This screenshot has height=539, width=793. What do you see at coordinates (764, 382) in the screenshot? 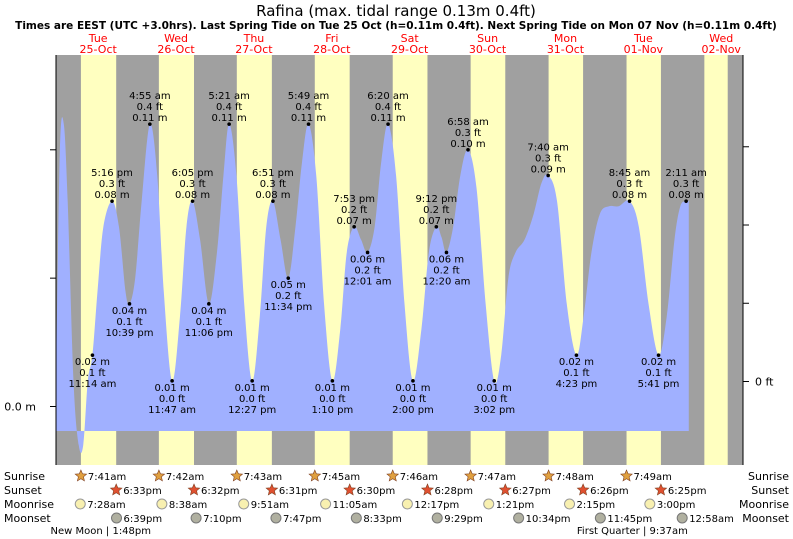
I see `right-axis-label: 0 ft` at bounding box center [764, 382].